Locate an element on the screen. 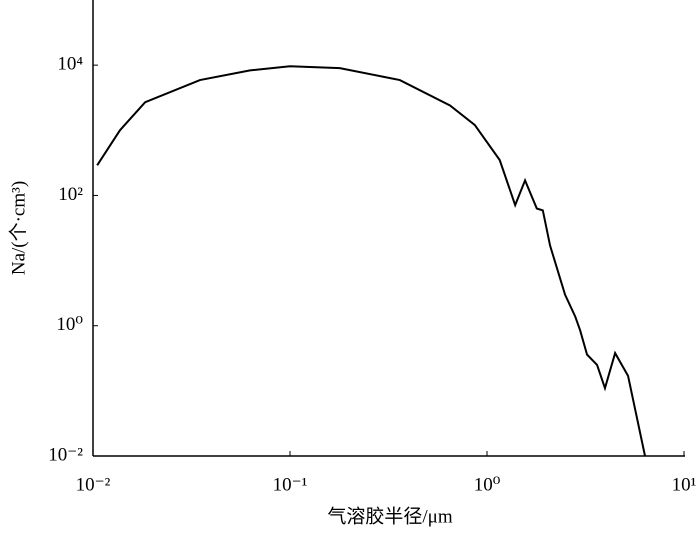  x-tick-label: 10⁻² is located at coordinates (93, 484).